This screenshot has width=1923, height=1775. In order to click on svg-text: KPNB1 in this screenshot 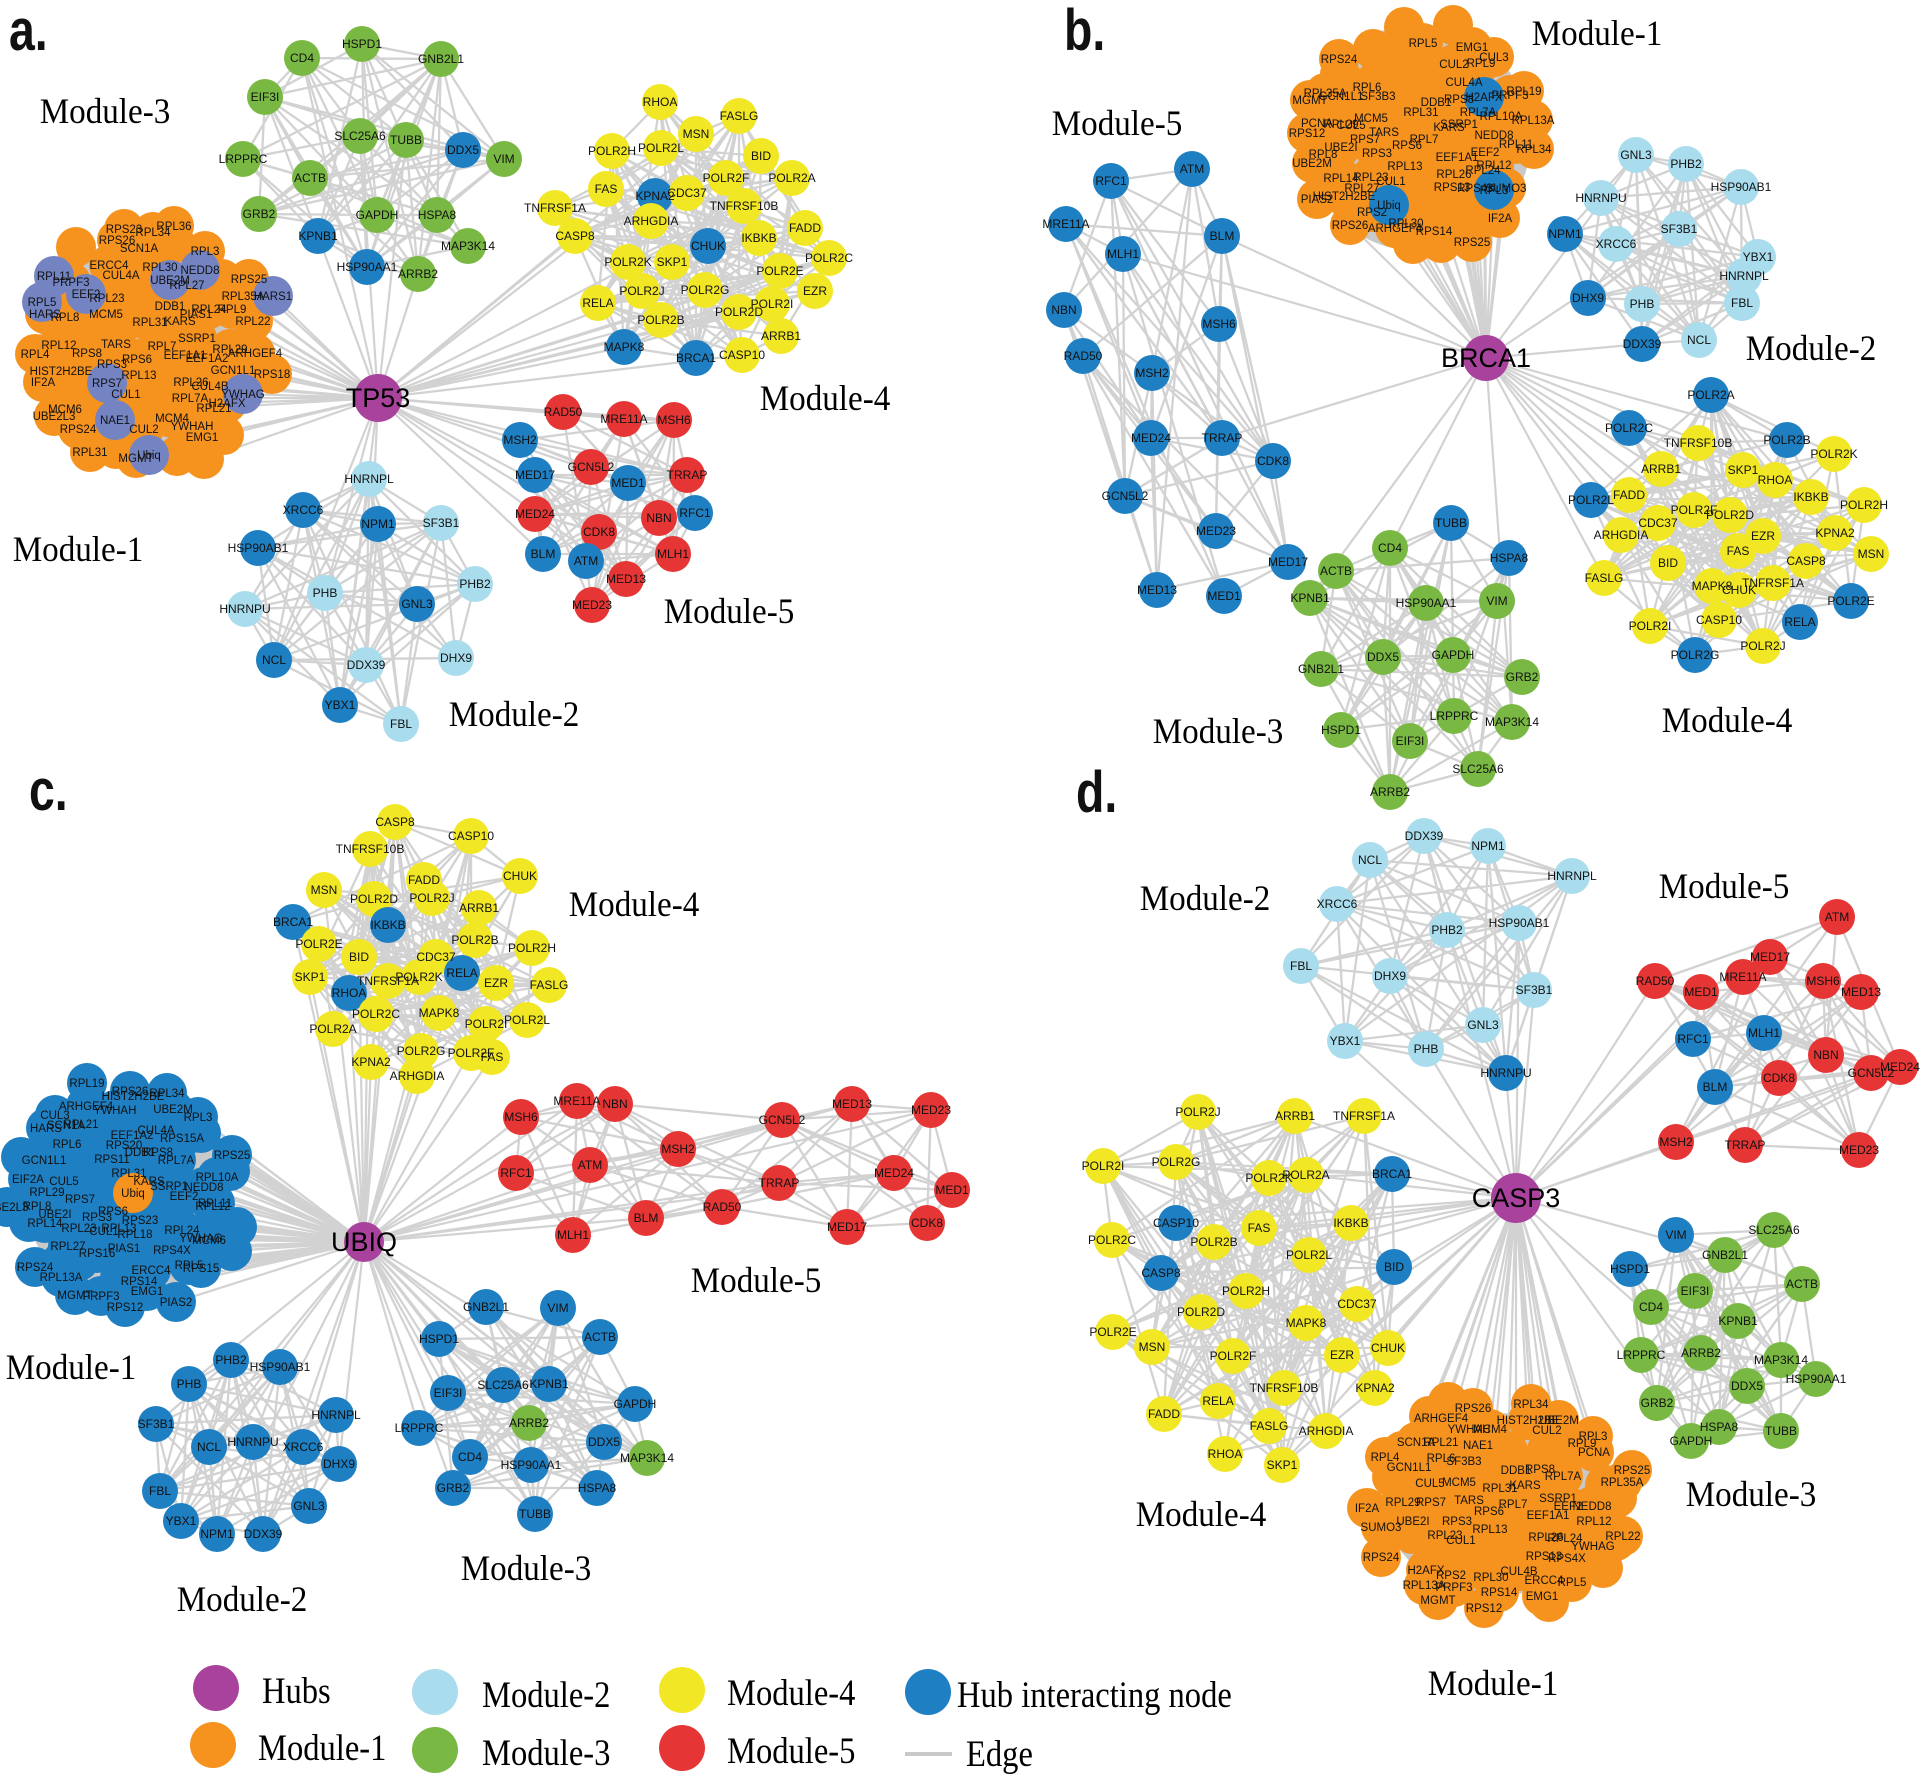, I will do `click(1738, 1321)`.